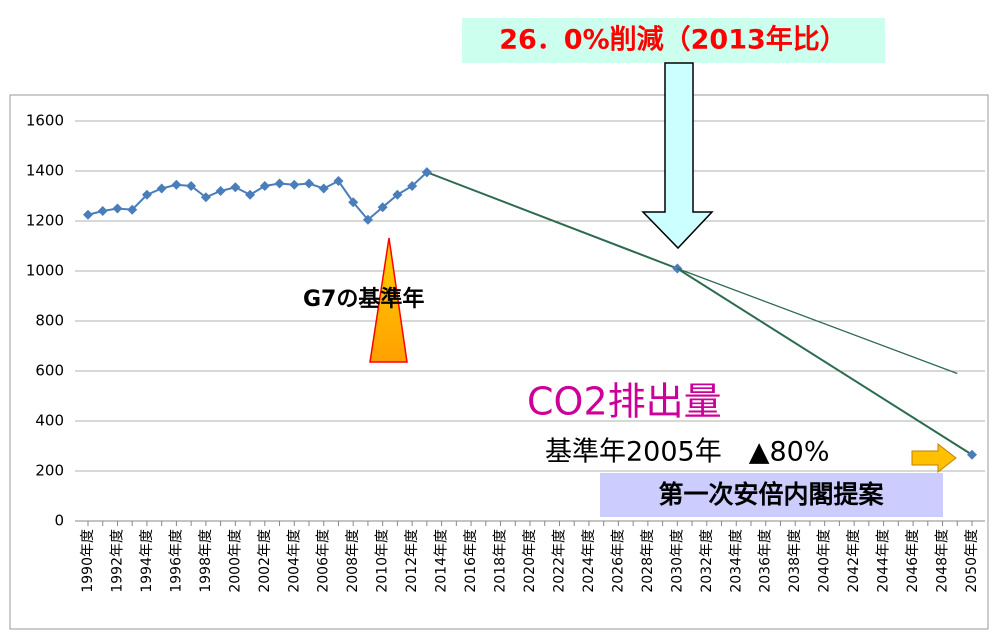  Describe the element at coordinates (45, 171) in the screenshot. I see `y-tick-label: 1400` at that location.